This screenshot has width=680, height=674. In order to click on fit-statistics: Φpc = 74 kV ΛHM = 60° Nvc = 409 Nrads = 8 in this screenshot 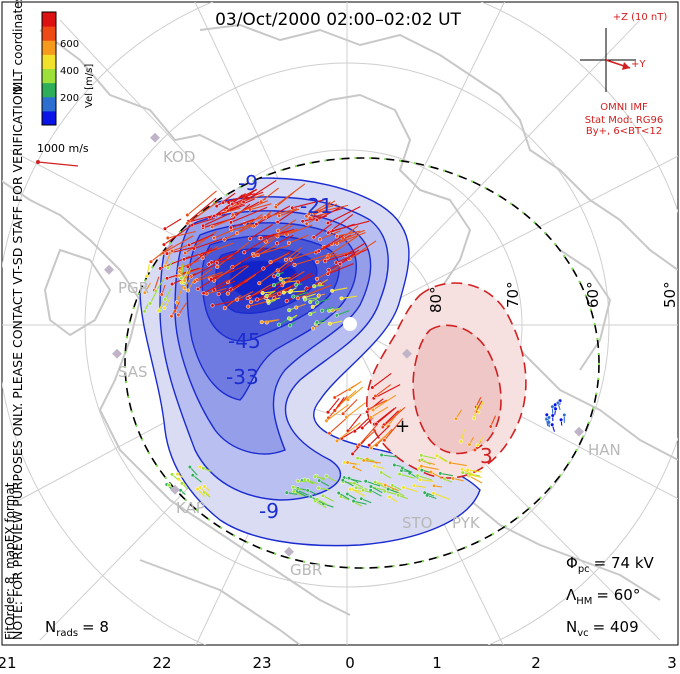, I will do `click(350, 596)`.